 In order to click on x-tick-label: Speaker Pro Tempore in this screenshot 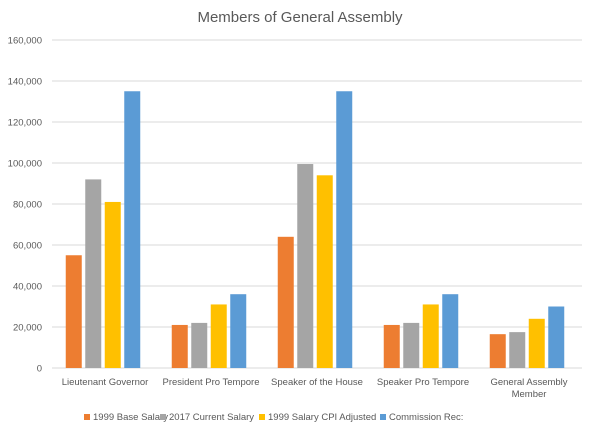, I will do `click(423, 382)`.